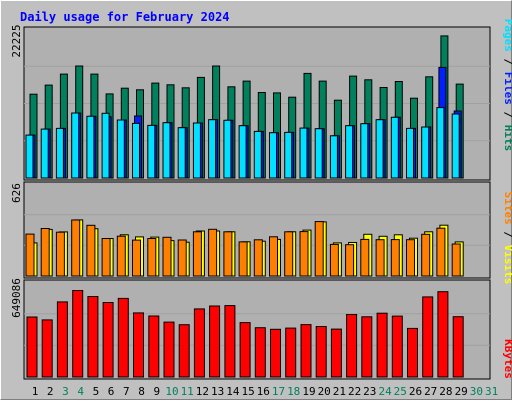 The height and width of the screenshot is (401, 512). I want to click on day-label: 20, so click(324, 391).